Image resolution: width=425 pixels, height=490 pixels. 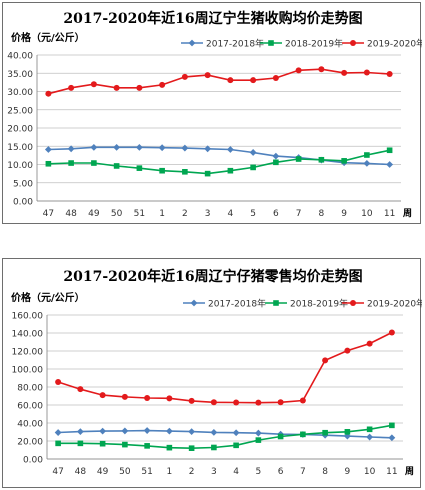 I want to click on y-tick-label: 80.00, so click(x=30, y=389).